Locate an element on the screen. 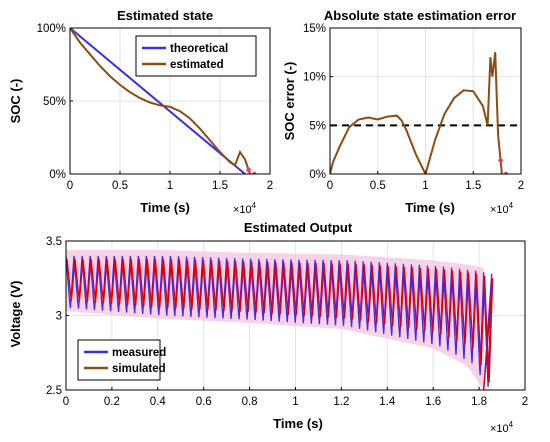 This screenshot has height=442, width=550. plot3-ytick-label-1: 3 is located at coordinates (59, 317).